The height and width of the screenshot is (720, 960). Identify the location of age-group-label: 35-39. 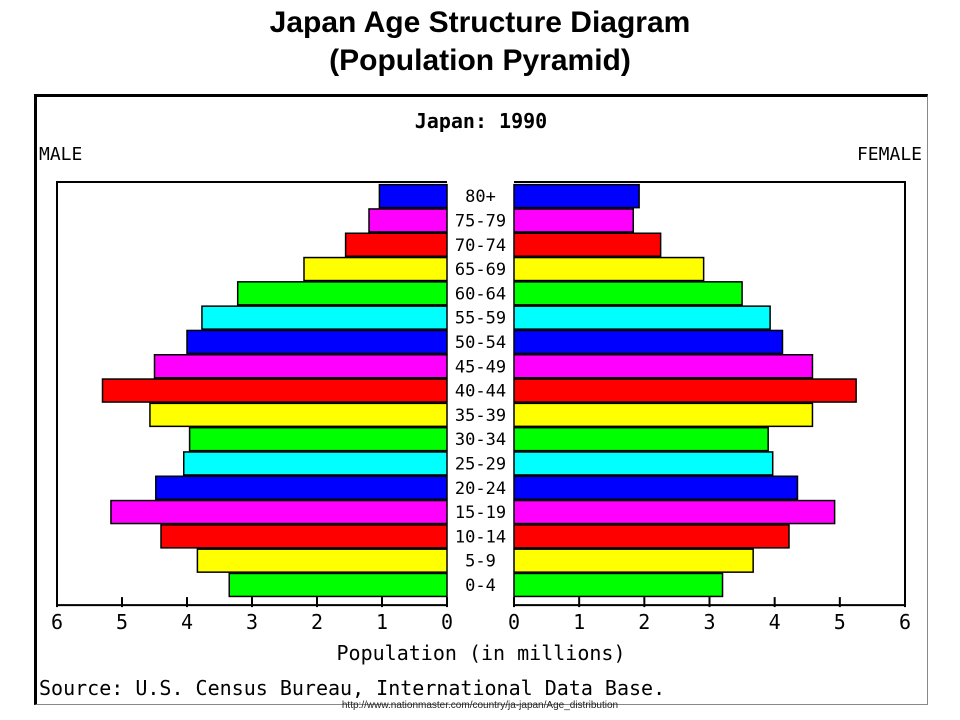
(480, 416).